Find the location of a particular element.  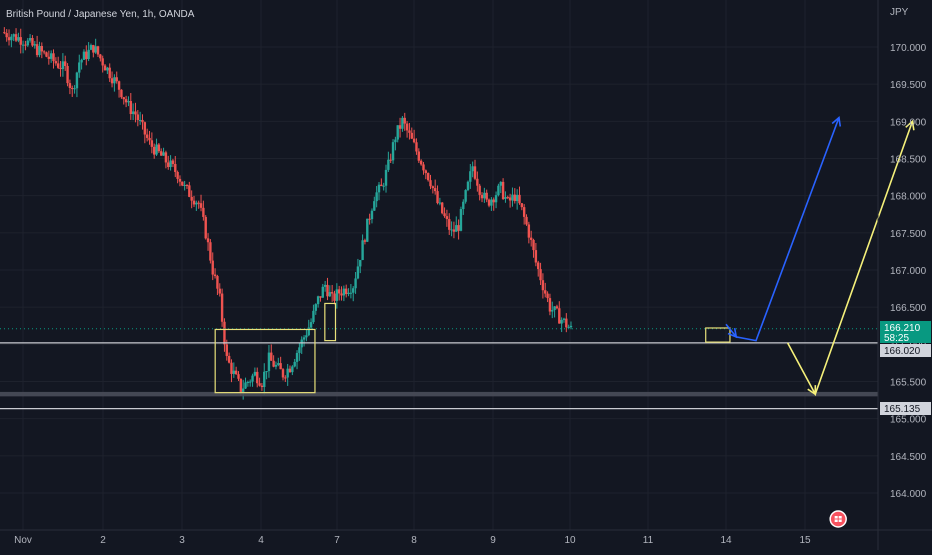

x-tick-label: 7 is located at coordinates (337, 540).